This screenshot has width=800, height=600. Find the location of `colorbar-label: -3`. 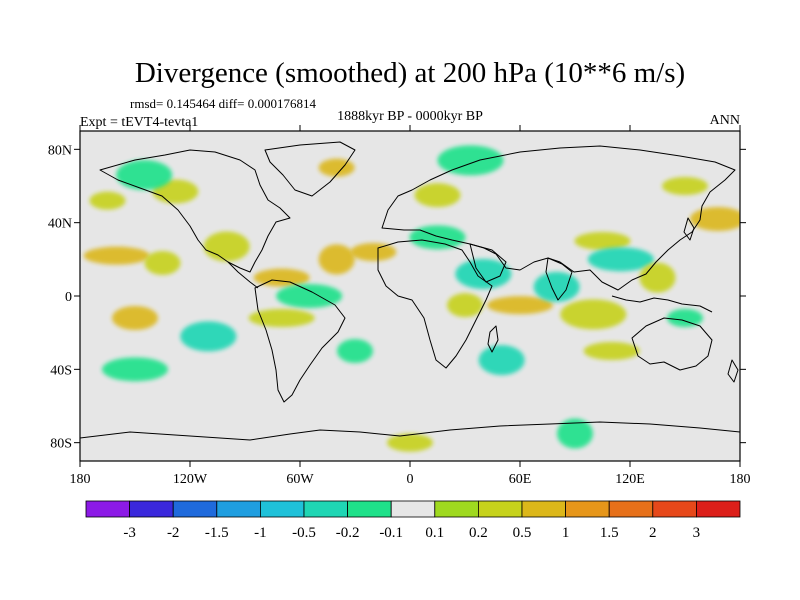

colorbar-label: -3 is located at coordinates (129, 533).